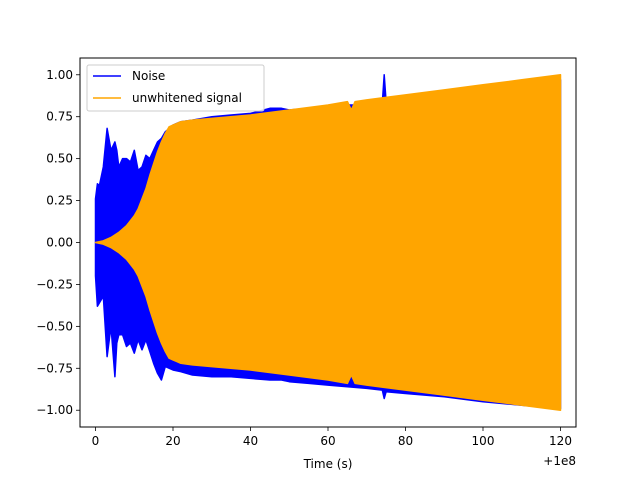 The height and width of the screenshot is (480, 640). I want to click on y-tick-label: −0.50, so click(54, 326).